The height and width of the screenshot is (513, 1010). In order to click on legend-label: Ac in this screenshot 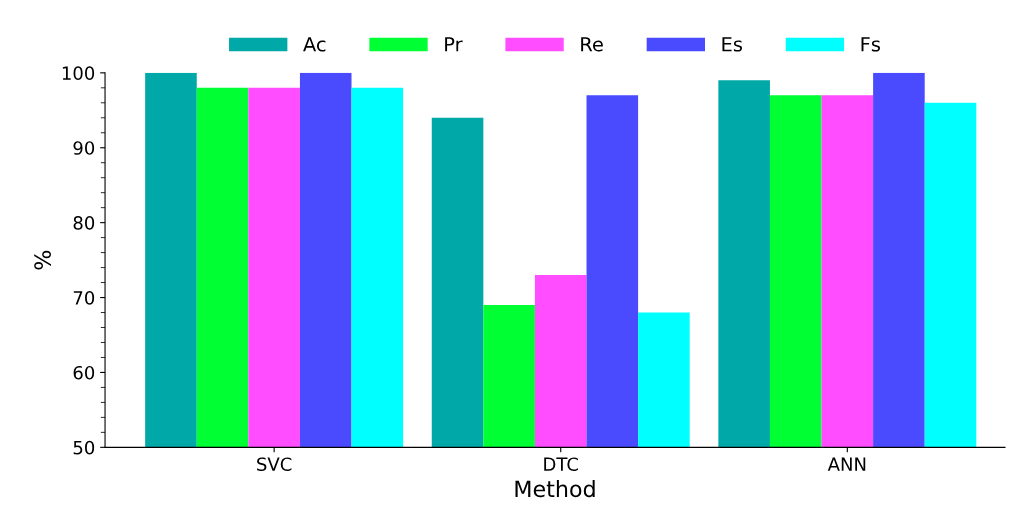, I will do `click(314, 44)`.